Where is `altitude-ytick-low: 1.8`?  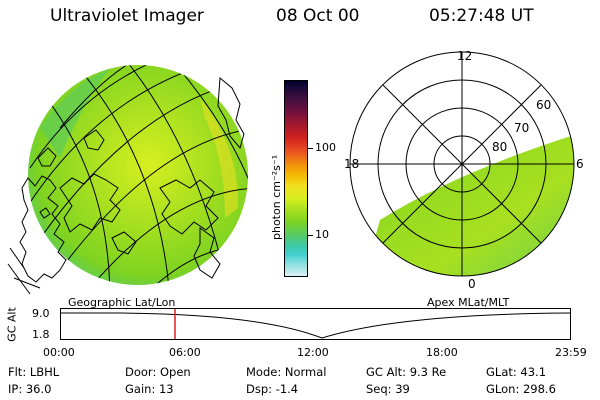
altitude-ytick-low: 1.8 is located at coordinates (41, 334).